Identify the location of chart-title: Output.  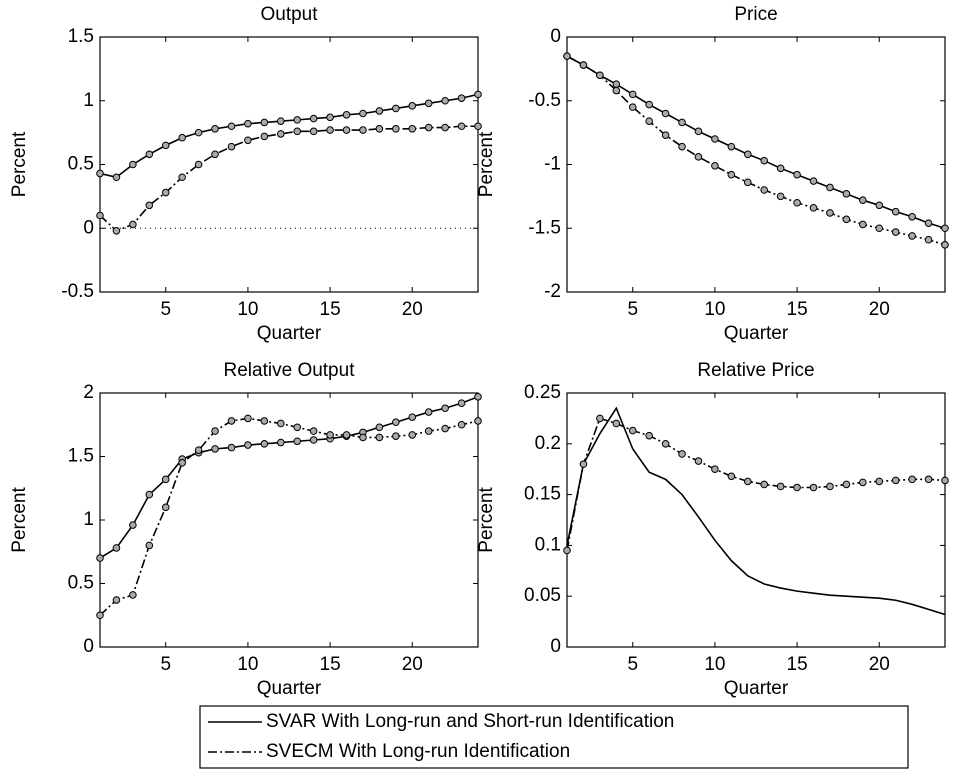
(289, 14).